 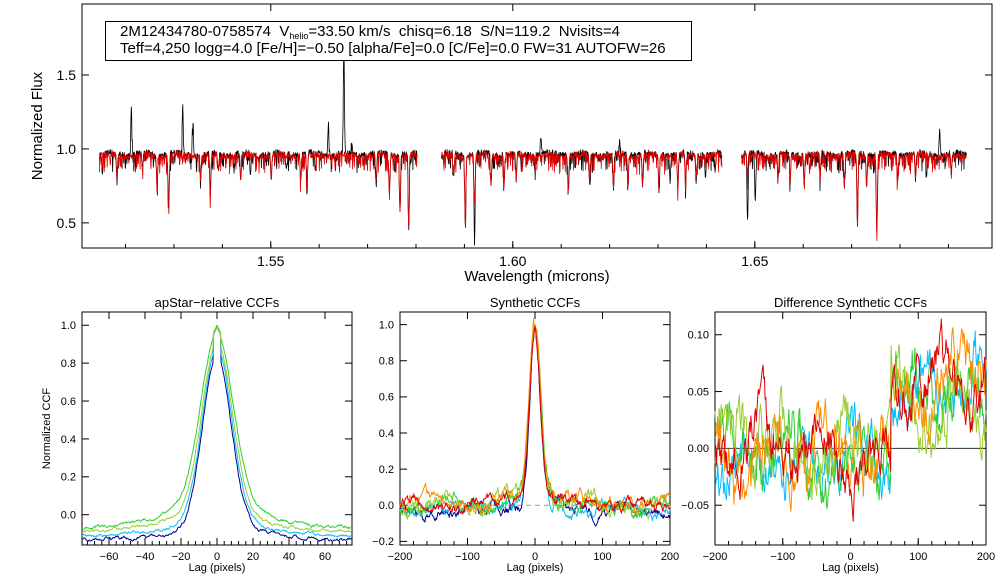 What do you see at coordinates (47, 429) in the screenshot?
I see `apstar_ccf-ylabel: Normalized CCF` at bounding box center [47, 429].